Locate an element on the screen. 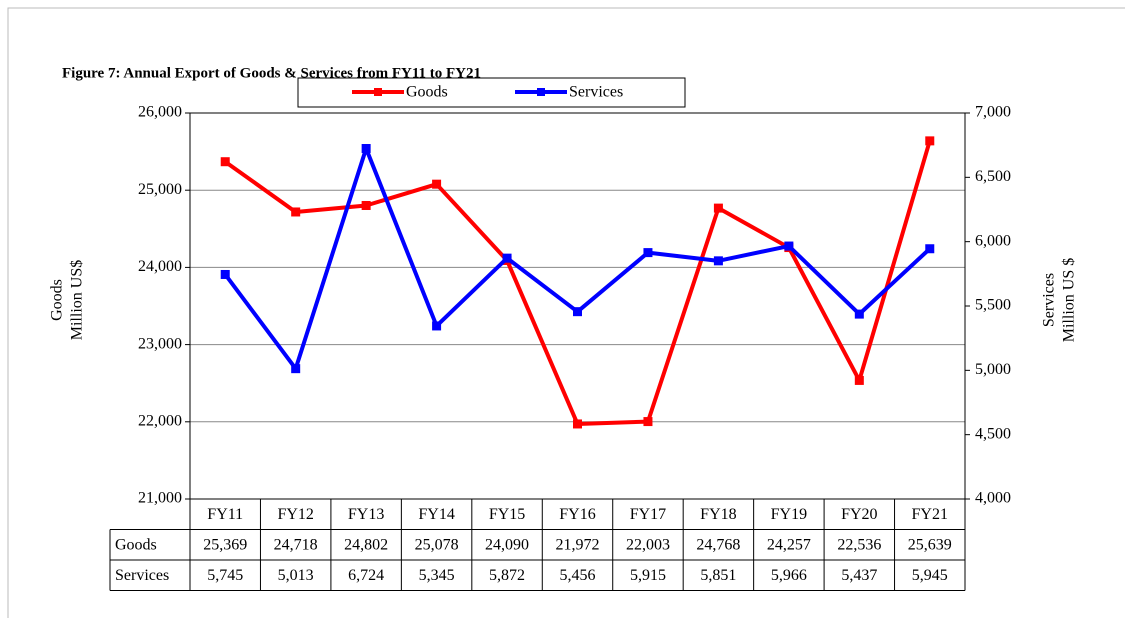  y-tick-label: 26,000 is located at coordinates (160, 112).